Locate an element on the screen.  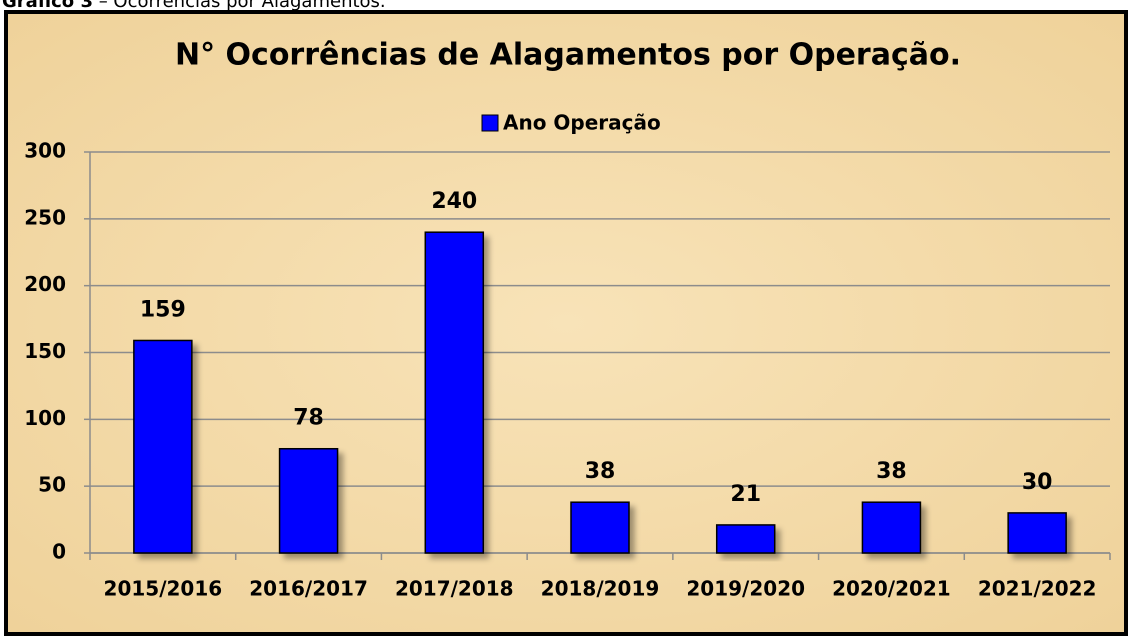
caption-label: Gráfico 3 is located at coordinates (47, 6).